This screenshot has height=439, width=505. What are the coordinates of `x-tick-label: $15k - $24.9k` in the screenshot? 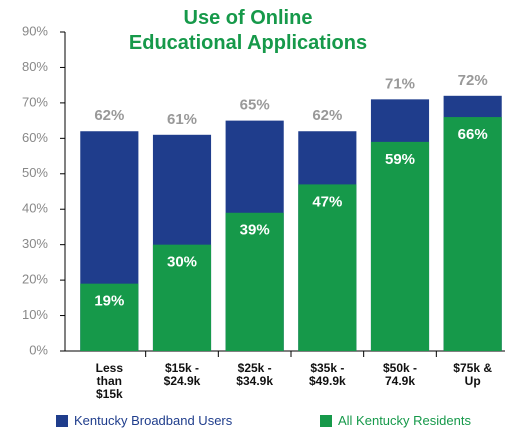 It's located at (182, 374).